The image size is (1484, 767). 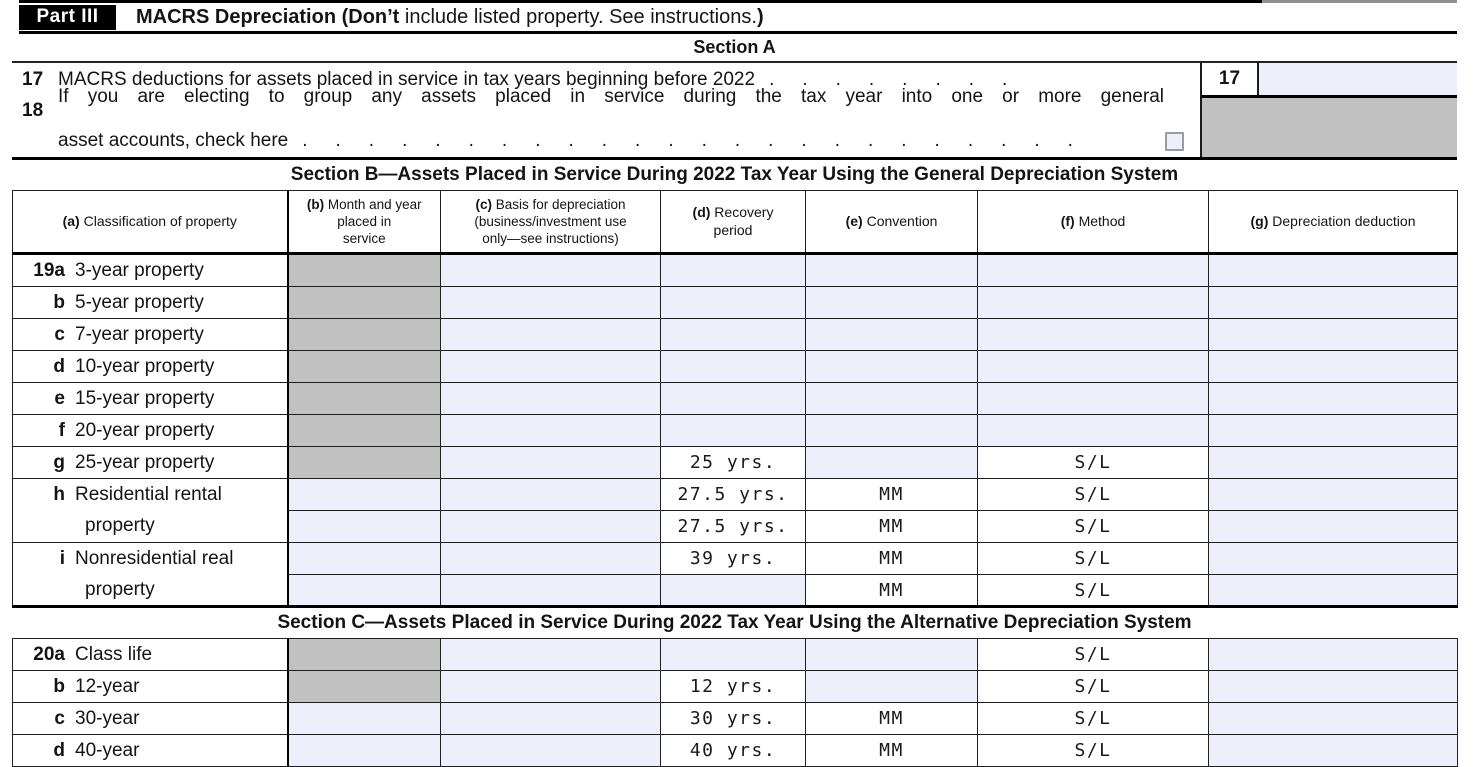 I want to click on part-iii-badge: Part III, so click(x=67, y=17).